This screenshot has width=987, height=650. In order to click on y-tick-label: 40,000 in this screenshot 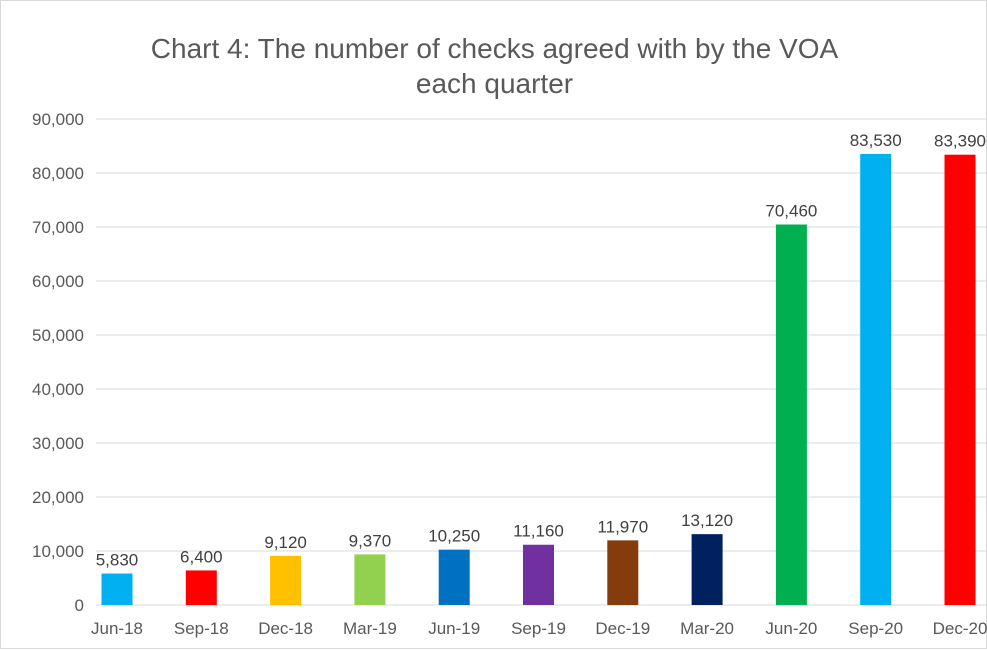, I will do `click(58, 389)`.